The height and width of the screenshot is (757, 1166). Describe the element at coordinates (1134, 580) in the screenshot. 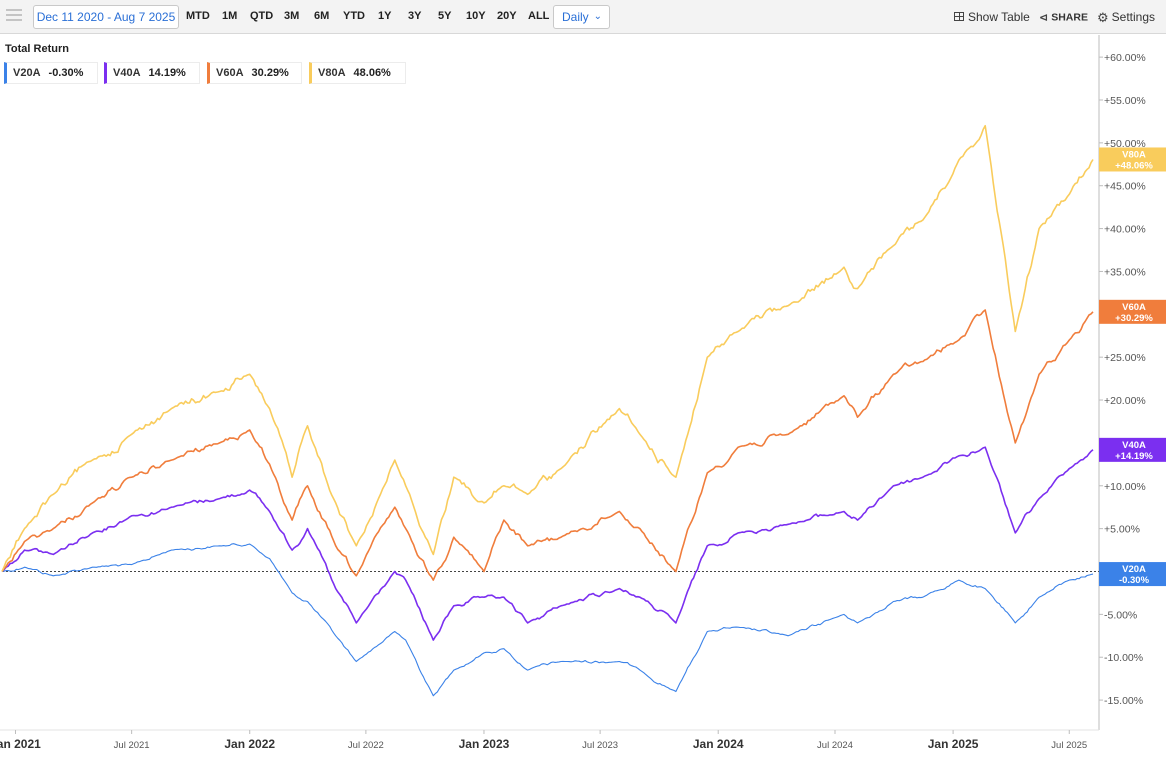

I see `end-label-value: -0.30%` at that location.